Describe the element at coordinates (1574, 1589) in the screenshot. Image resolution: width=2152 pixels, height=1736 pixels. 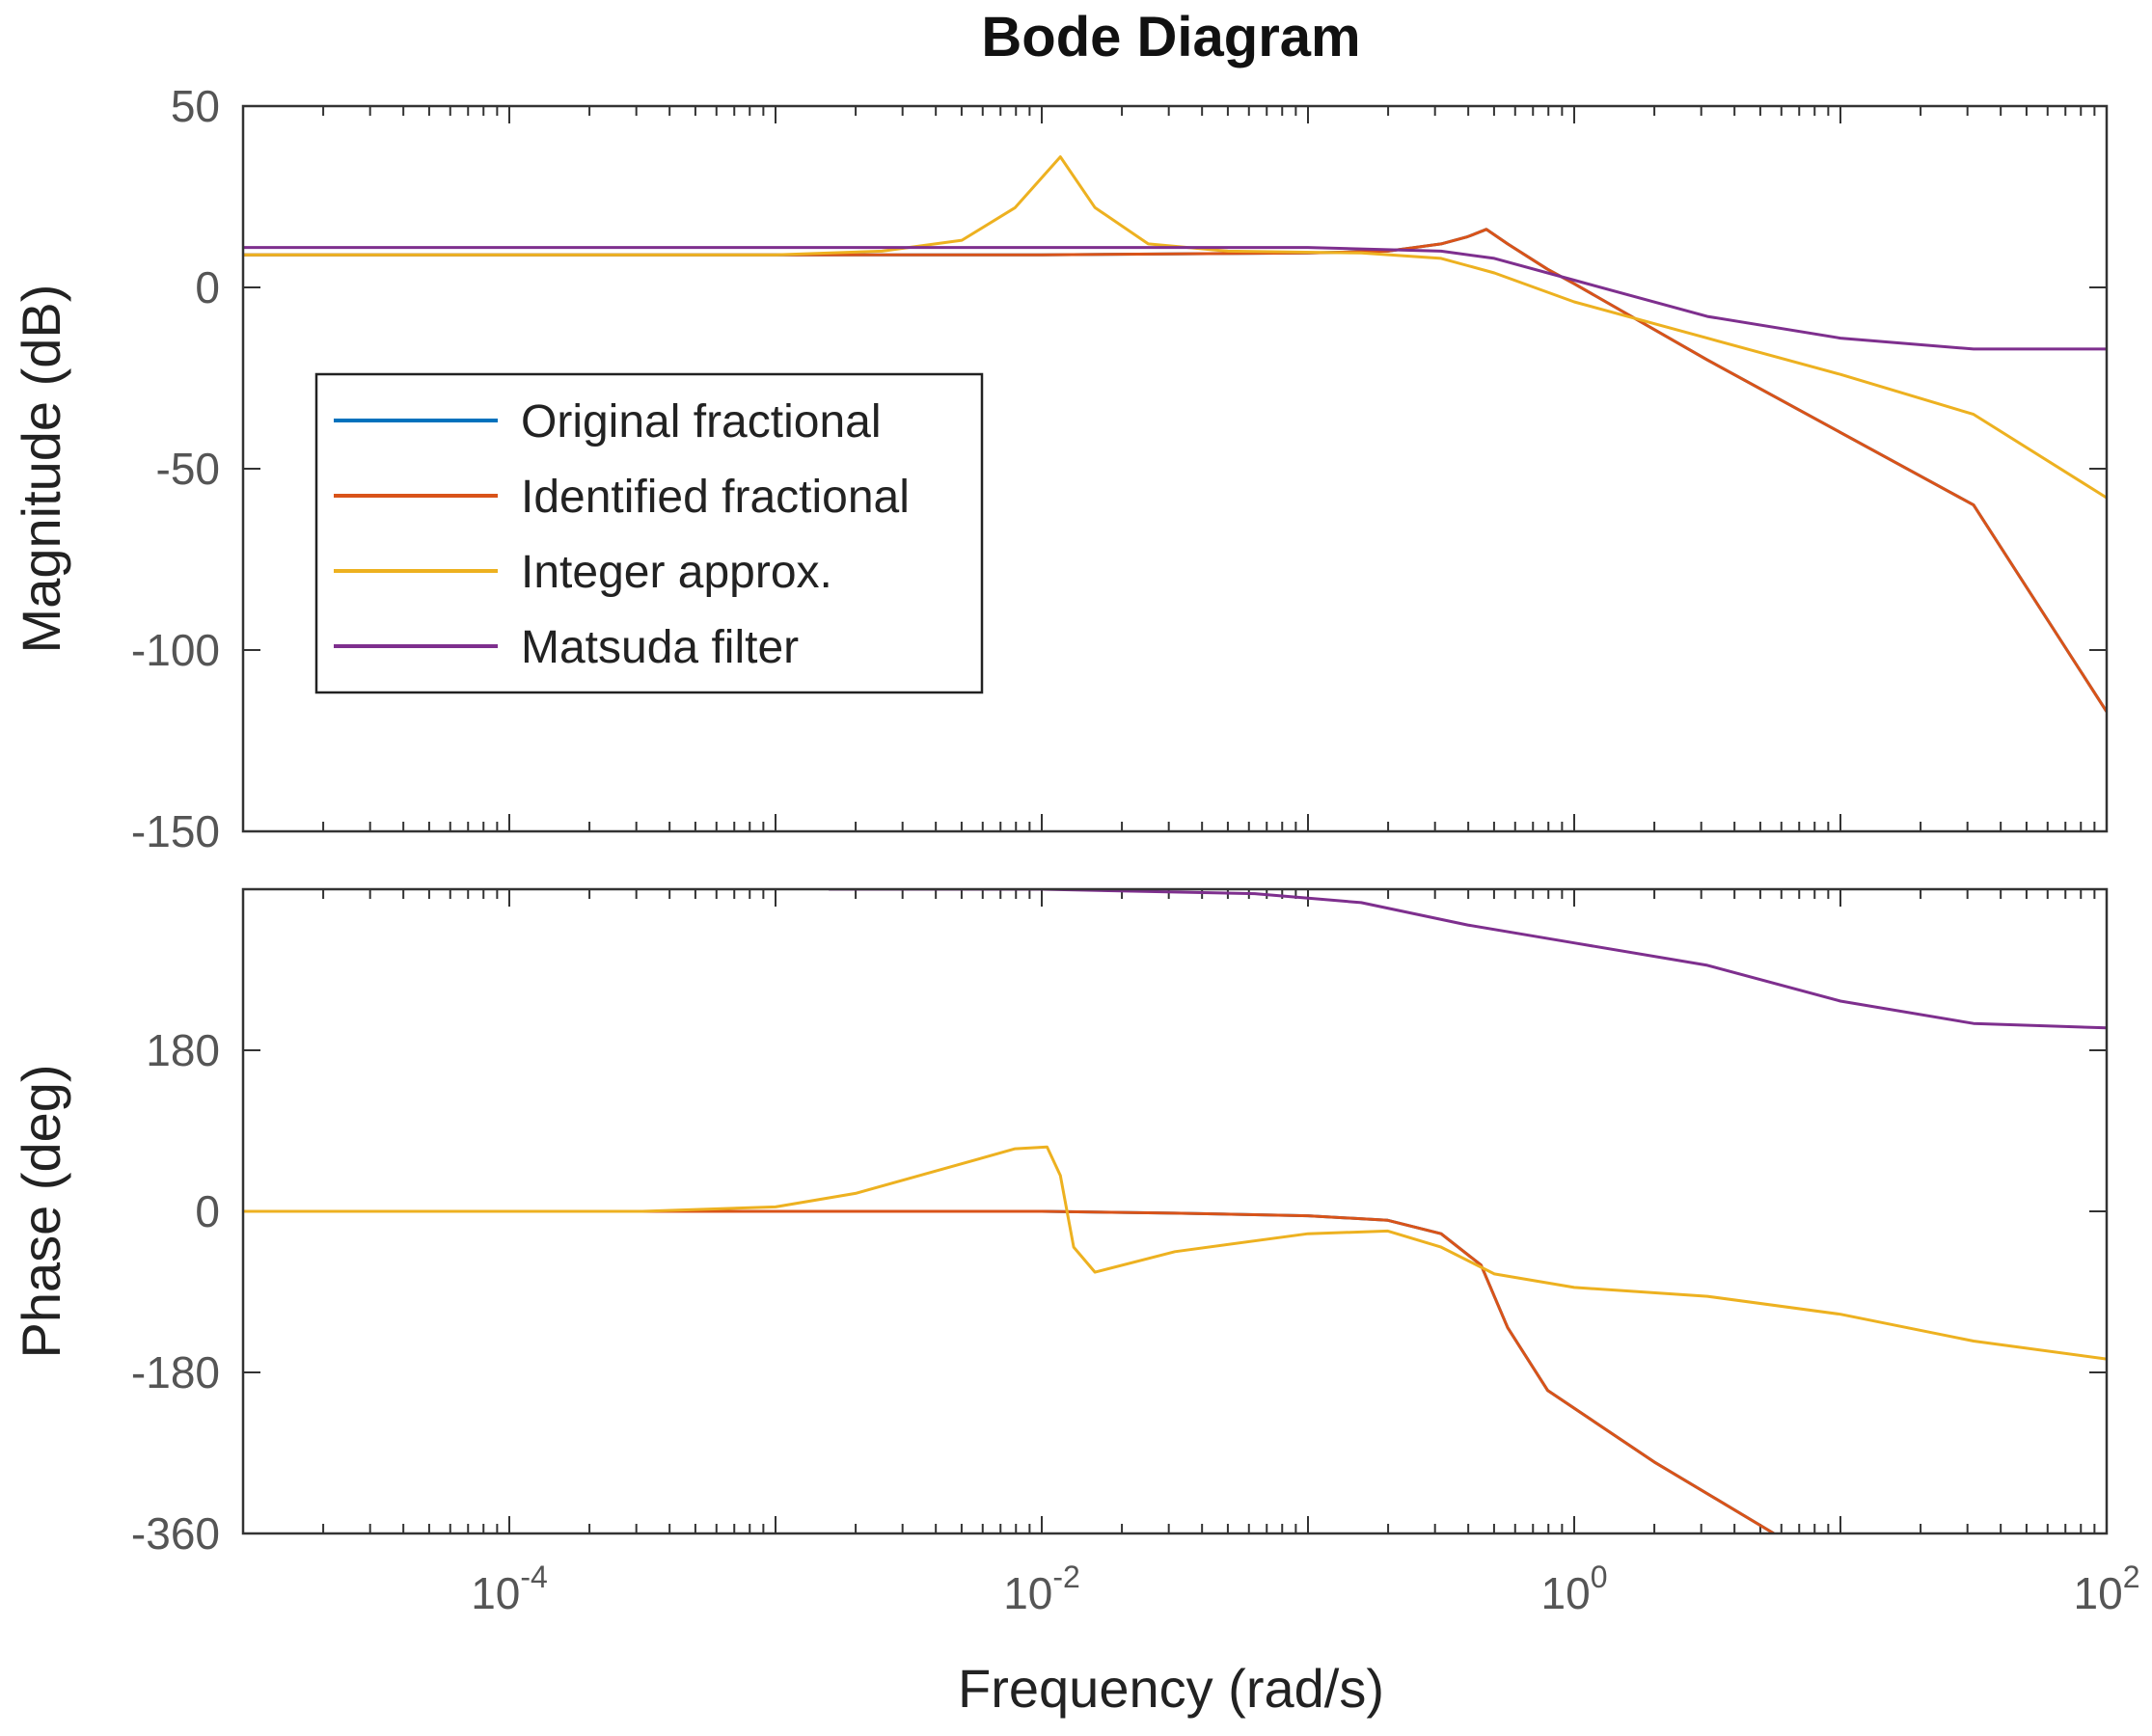
I see `x-tick-label: 10⁰` at that location.